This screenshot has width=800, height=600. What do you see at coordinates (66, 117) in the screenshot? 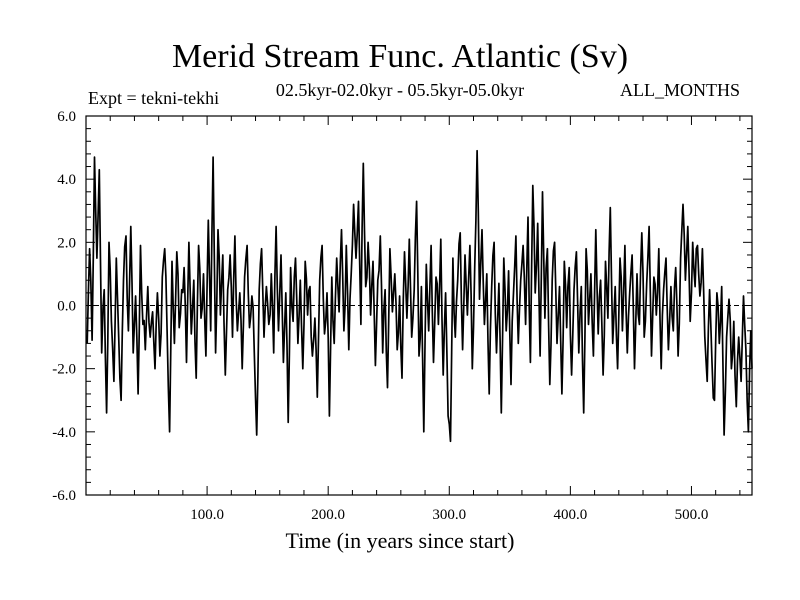
I see `y-tick-label: 6.0` at bounding box center [66, 117].